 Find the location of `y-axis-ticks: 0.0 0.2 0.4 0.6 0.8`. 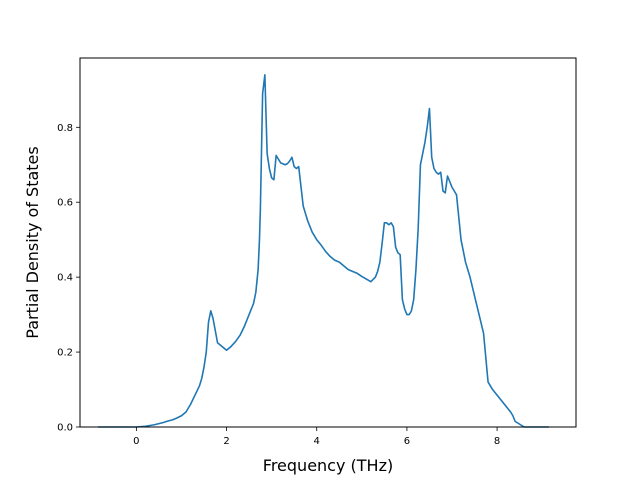

y-axis-ticks: 0.0 0.2 0.4 0.6 0.8 is located at coordinates (68, 278).